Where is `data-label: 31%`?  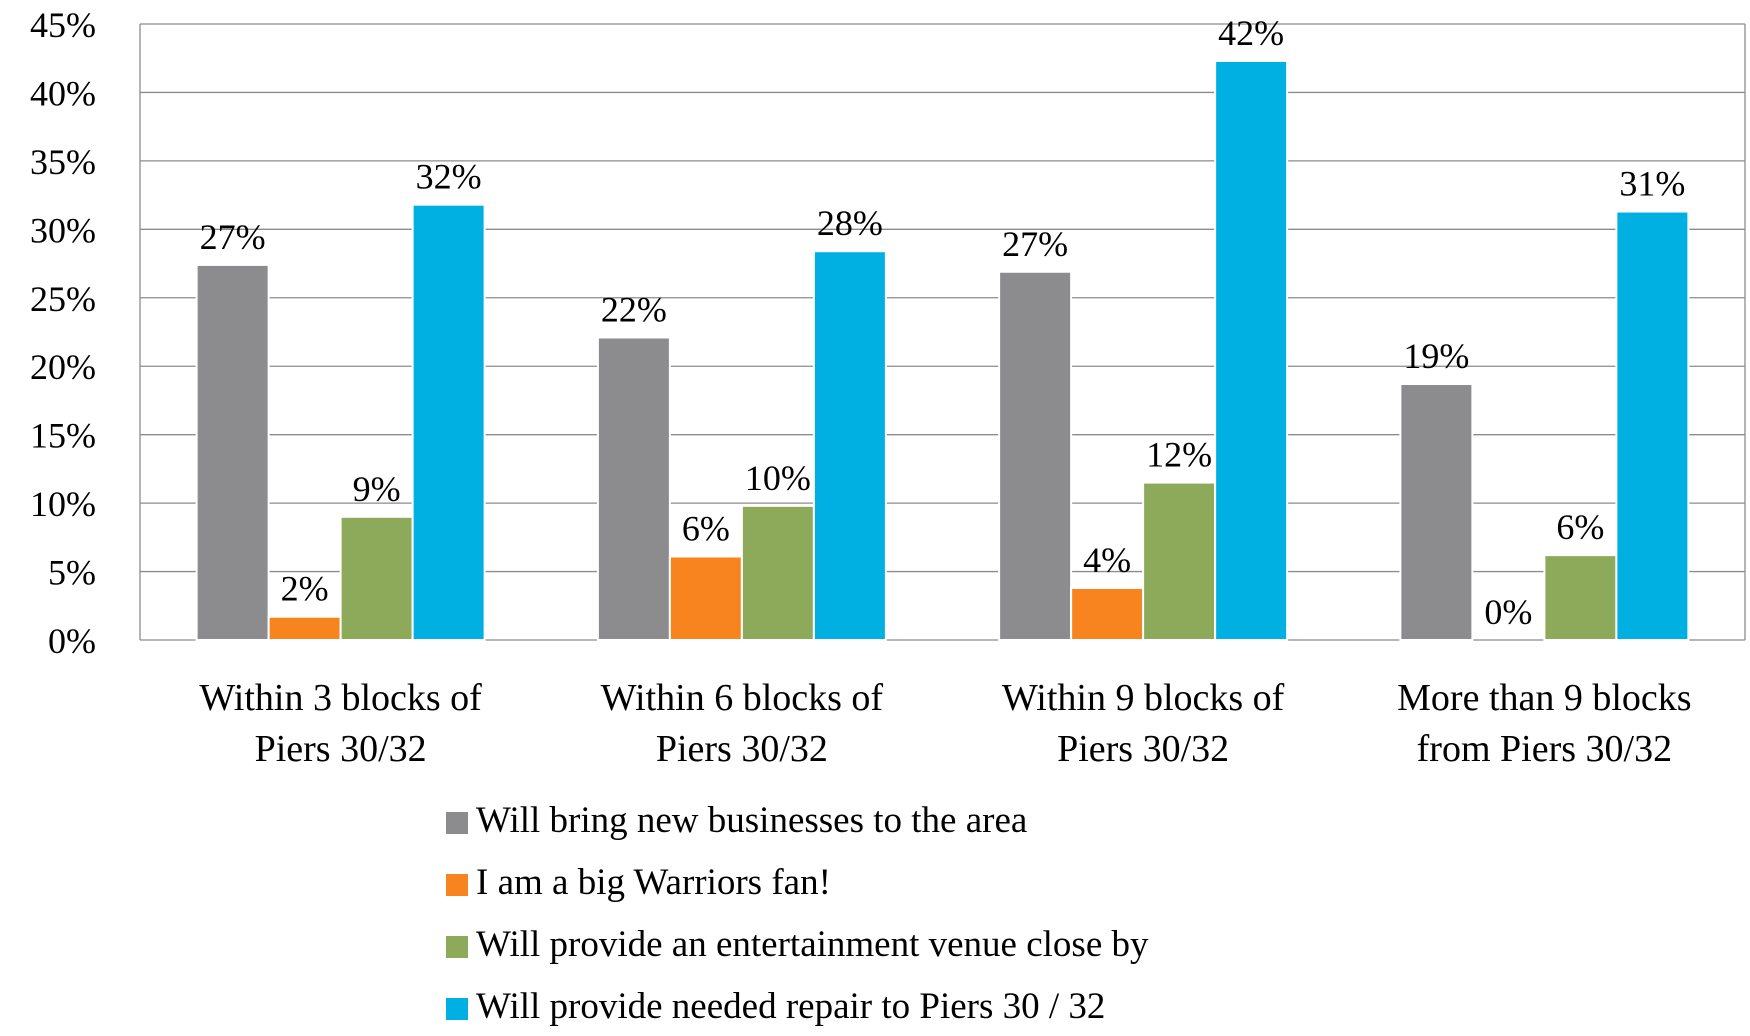 data-label: 31% is located at coordinates (1652, 184).